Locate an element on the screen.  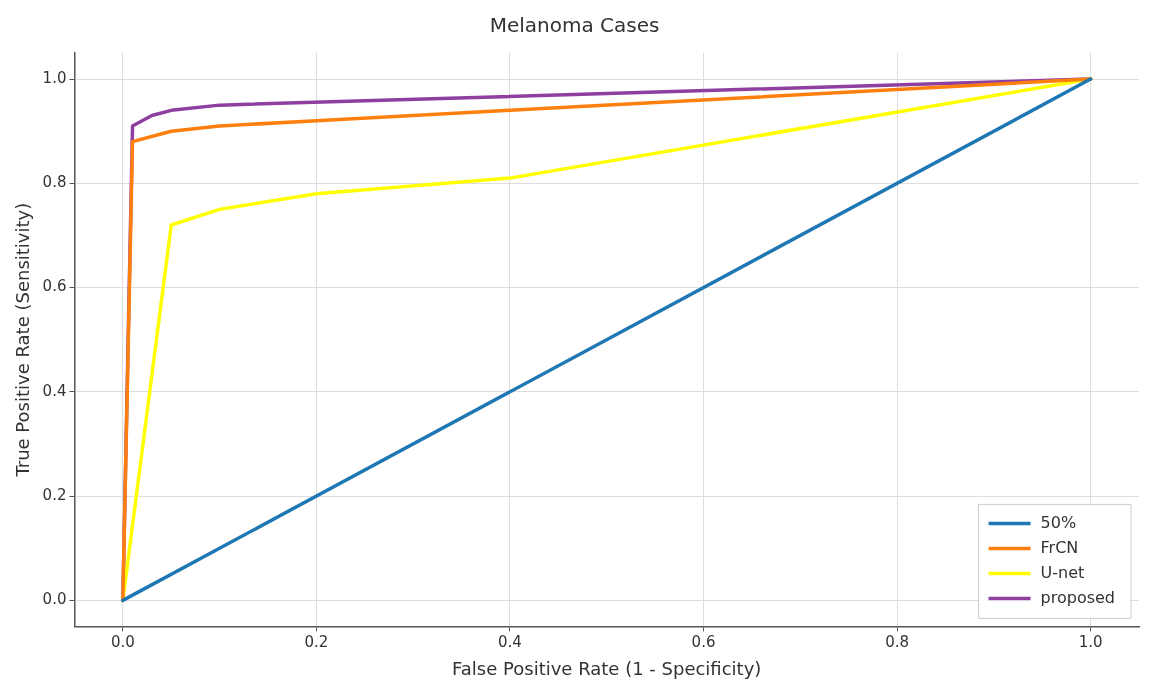
y-tick-label: 0.2 is located at coordinates (54, 494).